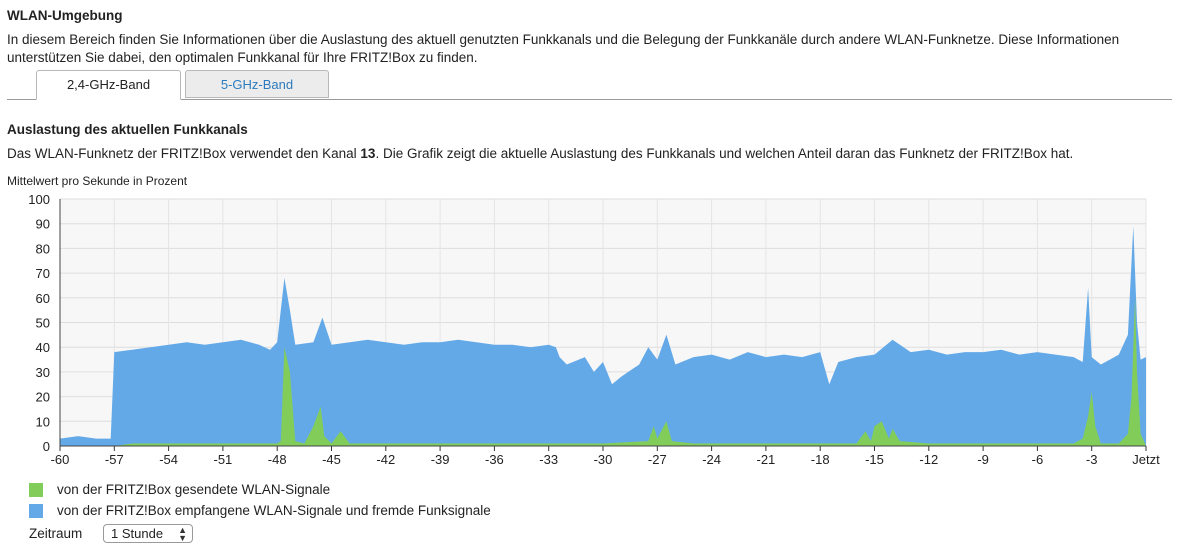 The image size is (1177, 550). What do you see at coordinates (168, 459) in the screenshot?
I see `x-tick-label: -54` at bounding box center [168, 459].